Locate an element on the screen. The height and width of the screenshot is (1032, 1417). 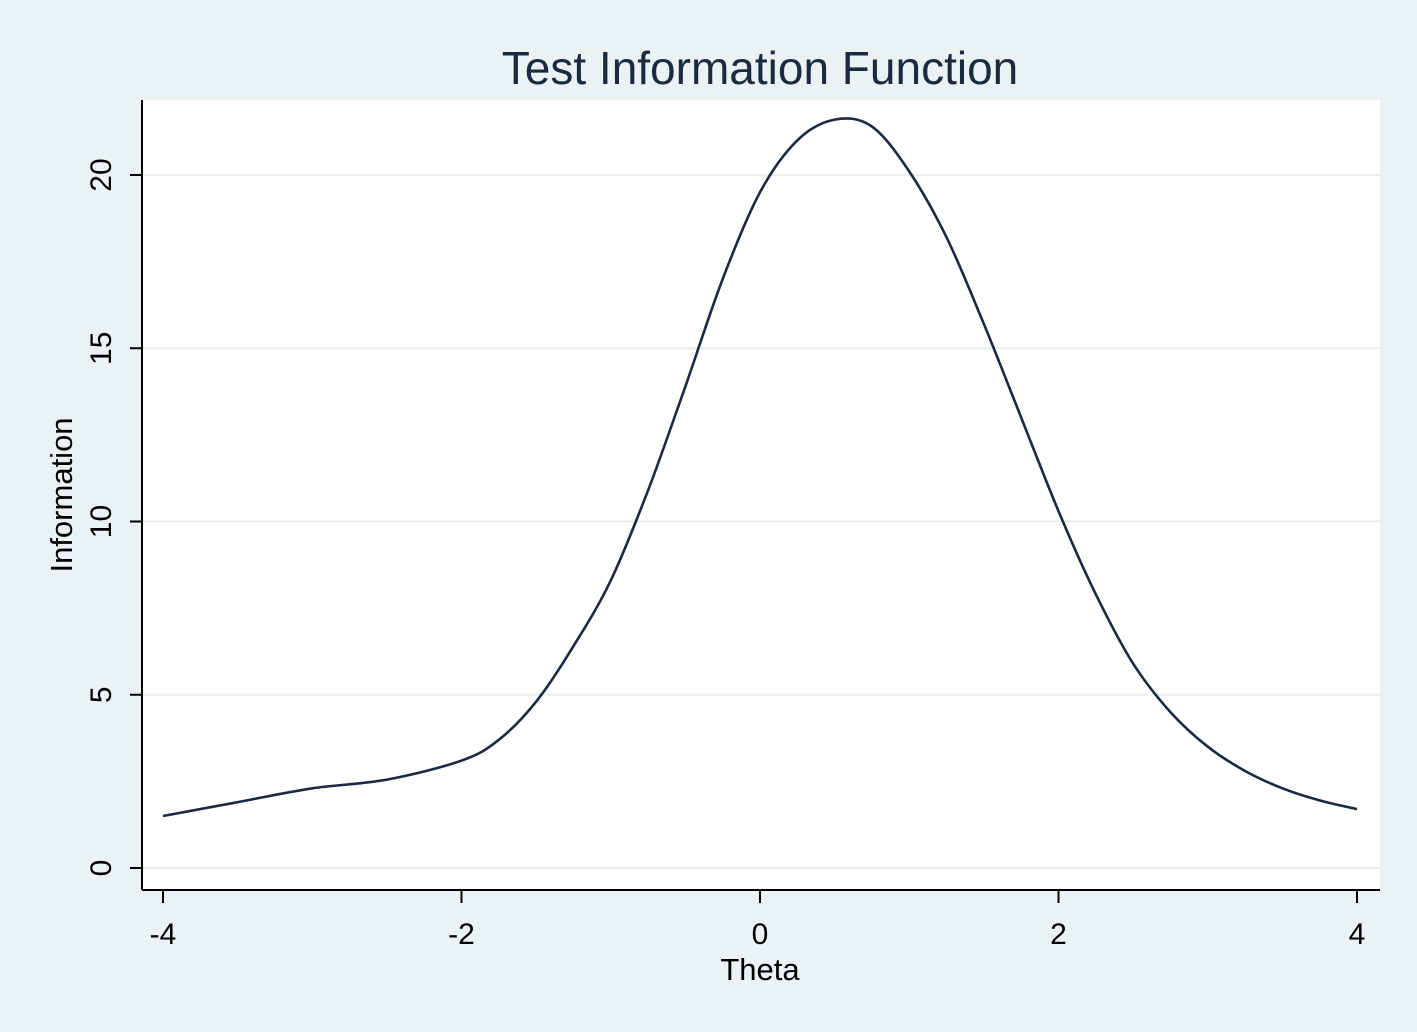
x-tick-label: 0 is located at coordinates (760, 934).